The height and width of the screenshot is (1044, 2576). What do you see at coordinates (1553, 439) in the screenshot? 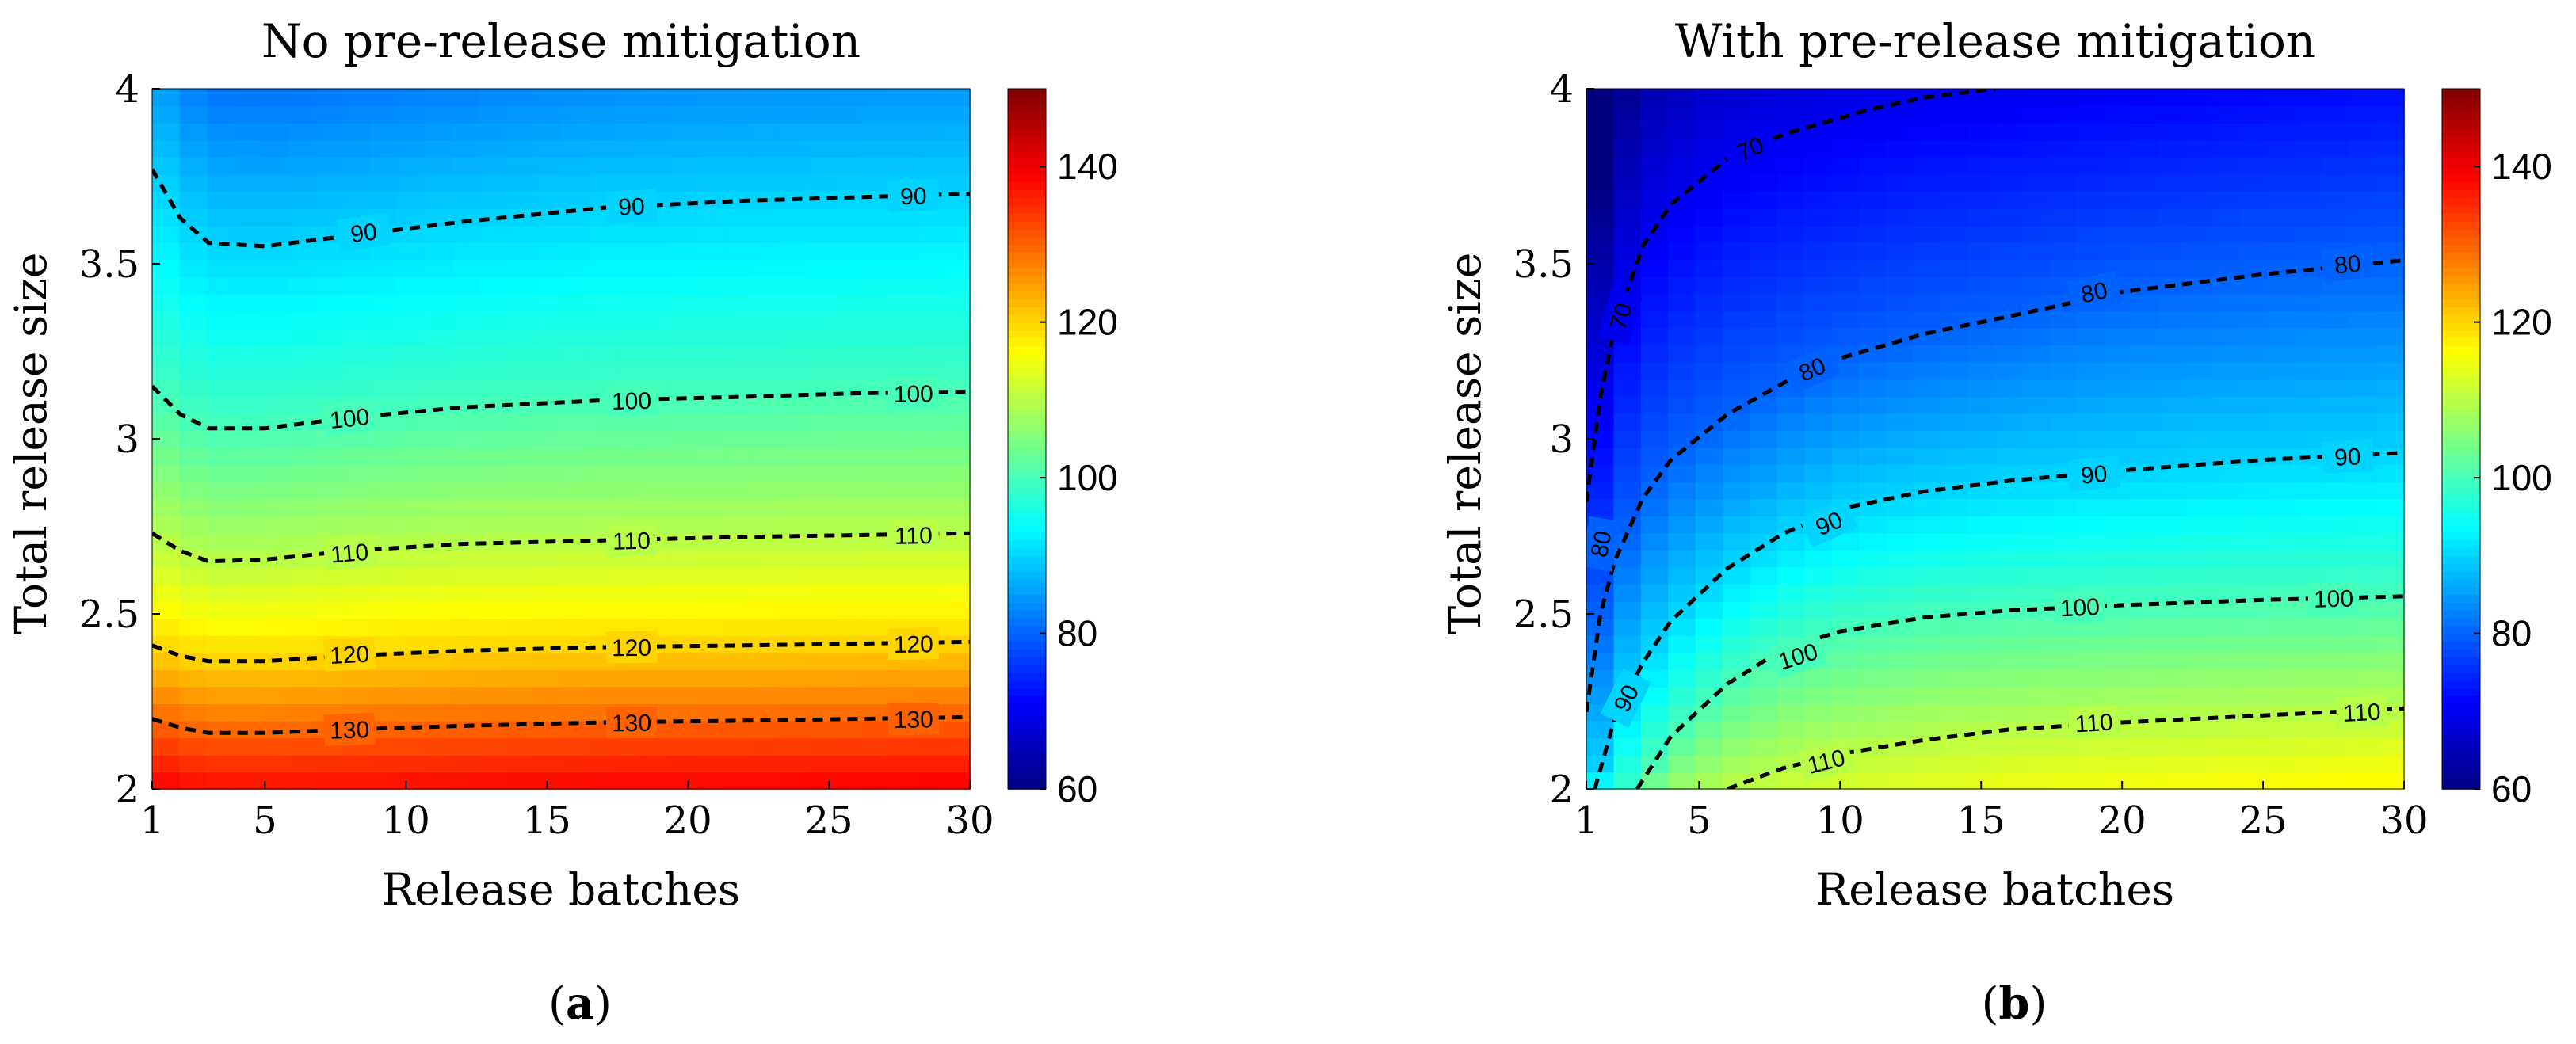
I see `y-ticks: 22.533.54` at bounding box center [1553, 439].